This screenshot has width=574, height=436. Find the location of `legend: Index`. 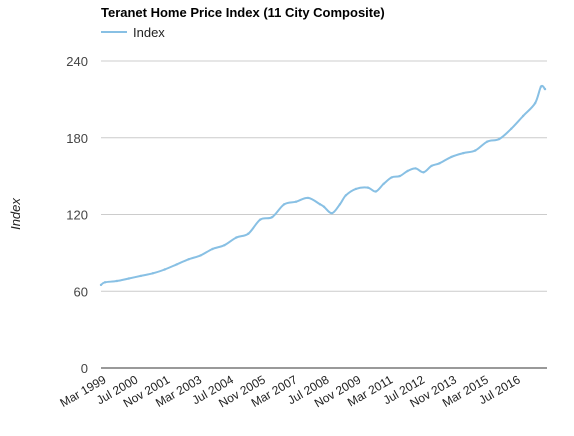

legend: Index is located at coordinates (133, 32).